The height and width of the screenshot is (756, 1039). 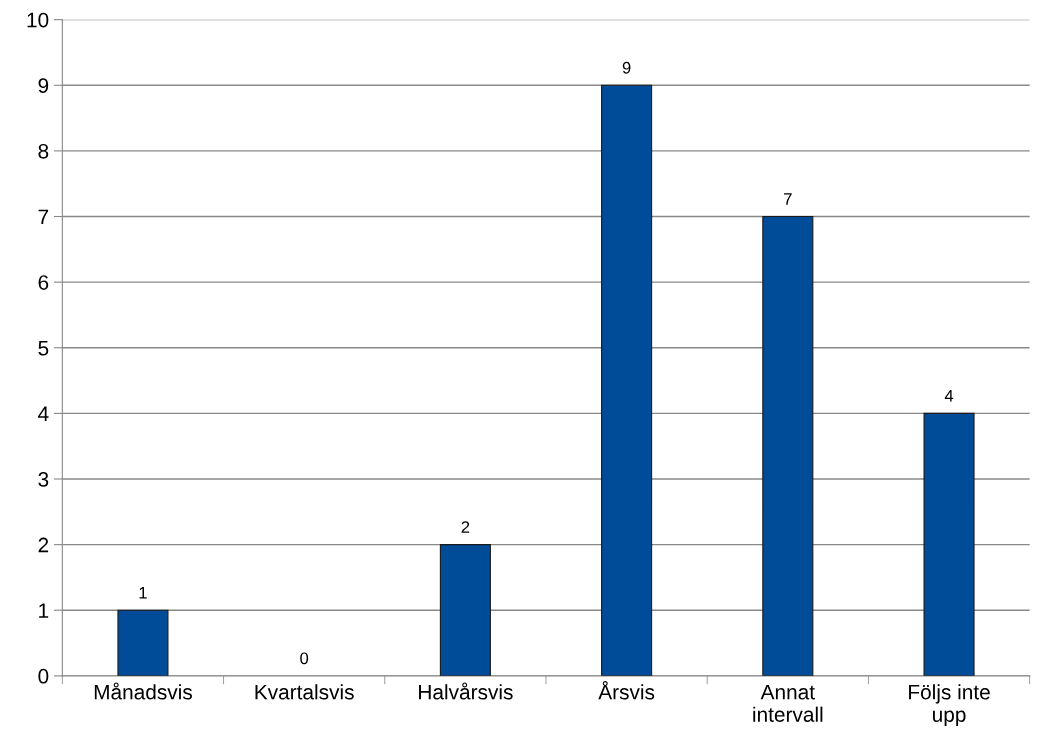 What do you see at coordinates (788, 703) in the screenshot?
I see `x-tick-label: Annat intervall` at bounding box center [788, 703].